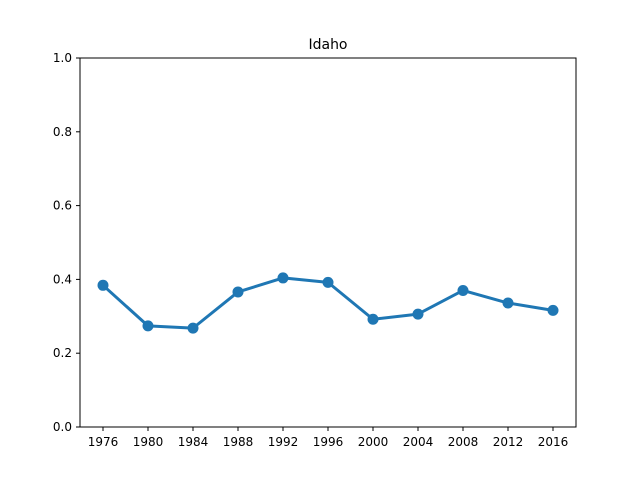  What do you see at coordinates (373, 442) in the screenshot?
I see `x-tick-label: 2000` at bounding box center [373, 442].